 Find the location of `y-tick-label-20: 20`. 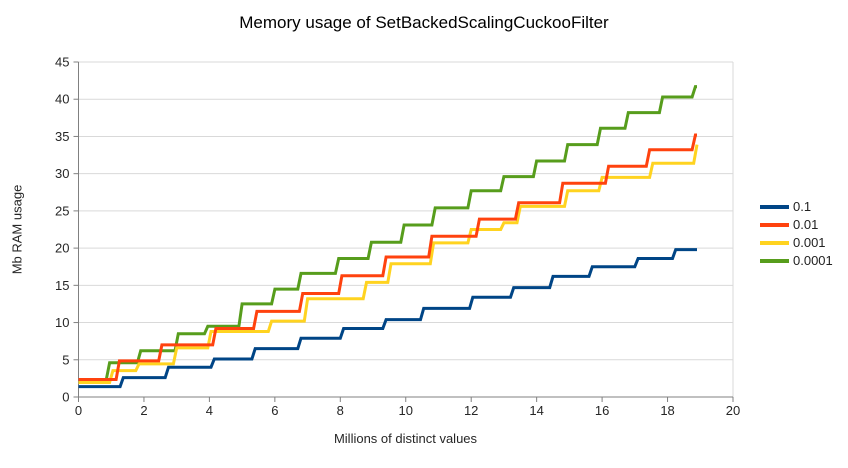

y-tick-label-20: 20 is located at coordinates (62, 248).